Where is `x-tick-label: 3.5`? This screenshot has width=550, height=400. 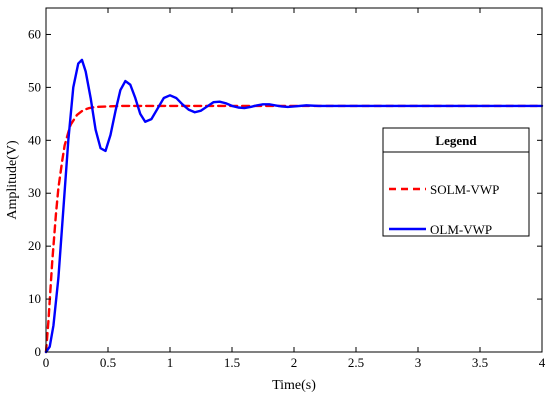 x-tick-label: 3.5 is located at coordinates (480, 362).